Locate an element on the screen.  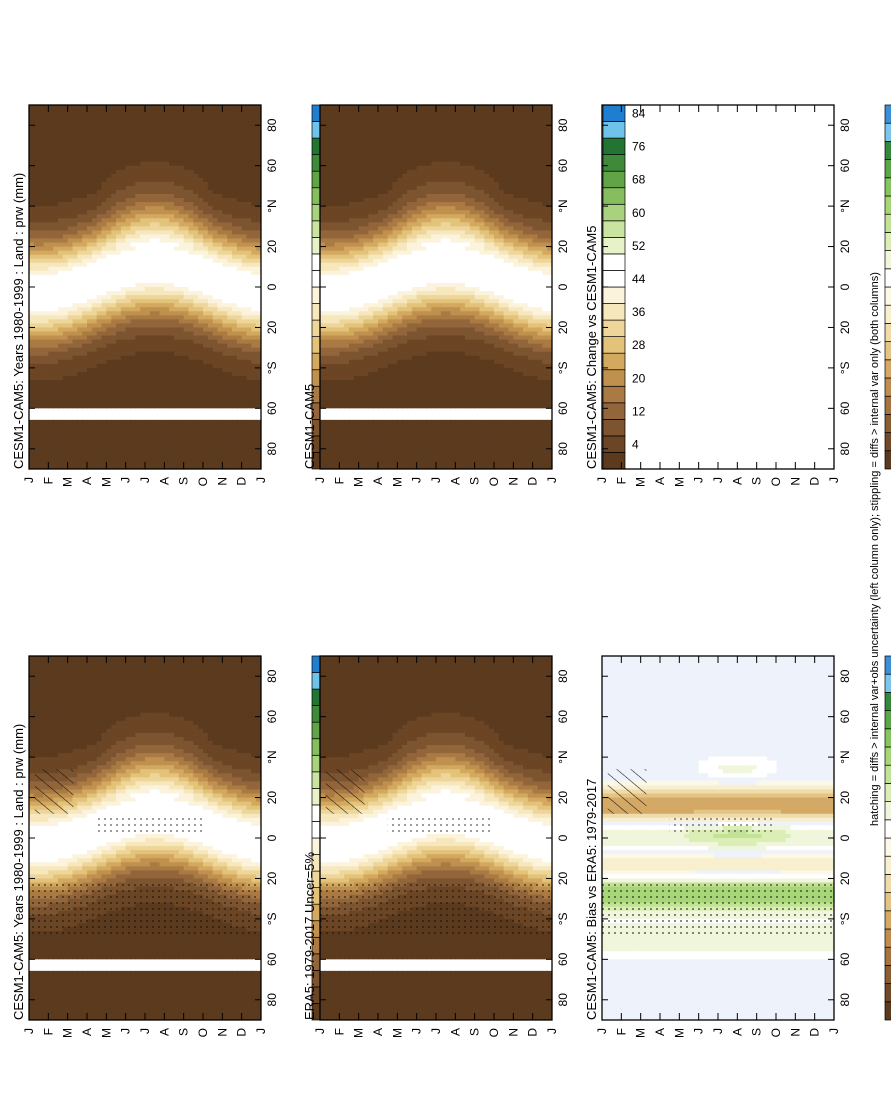
month-tick-label: D is located at coordinates (242, 1032).